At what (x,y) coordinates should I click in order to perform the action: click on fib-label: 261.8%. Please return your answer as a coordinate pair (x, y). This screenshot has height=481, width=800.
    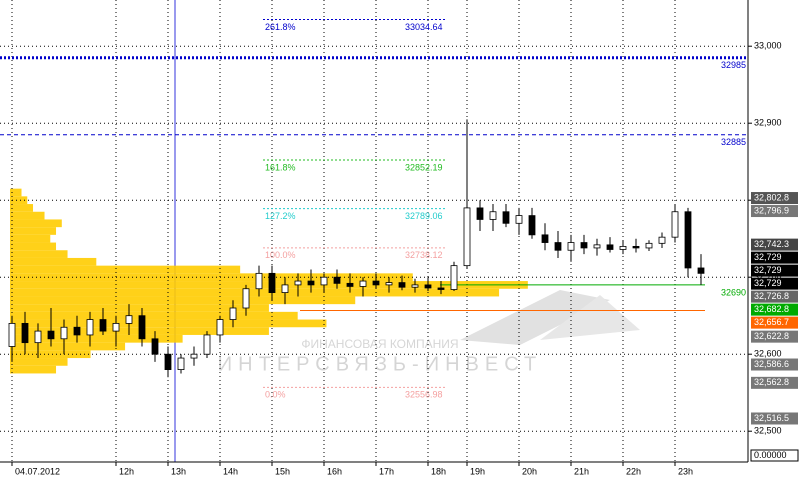
    Looking at the image, I should click on (280, 27).